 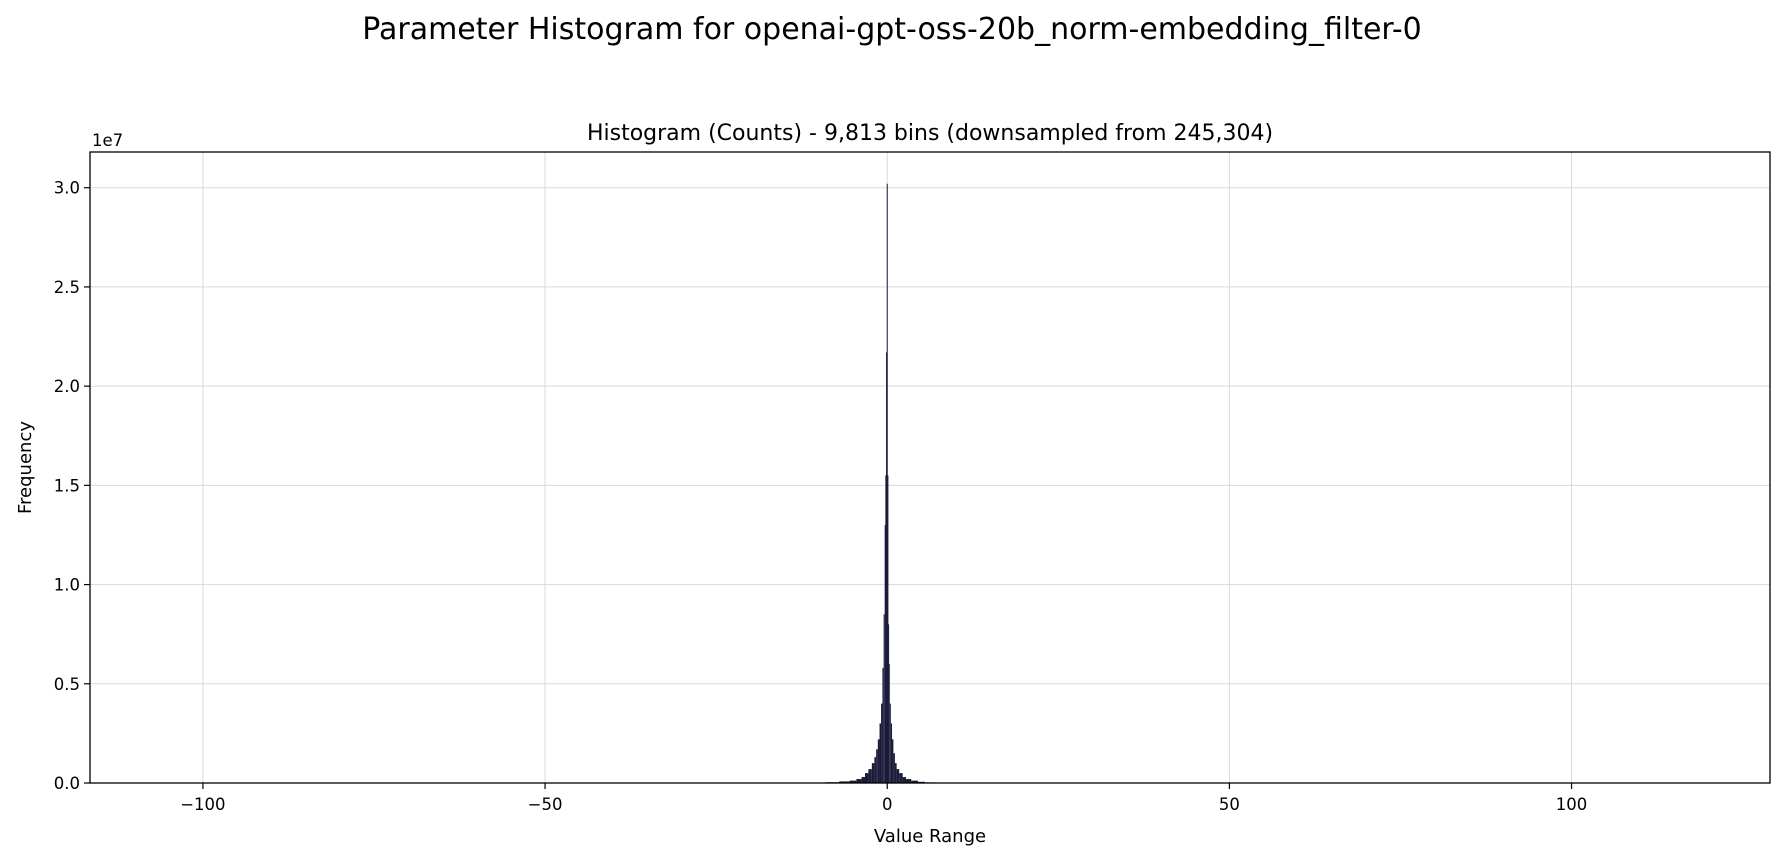 I want to click on y-tick-label: 3.0, so click(x=67, y=188).